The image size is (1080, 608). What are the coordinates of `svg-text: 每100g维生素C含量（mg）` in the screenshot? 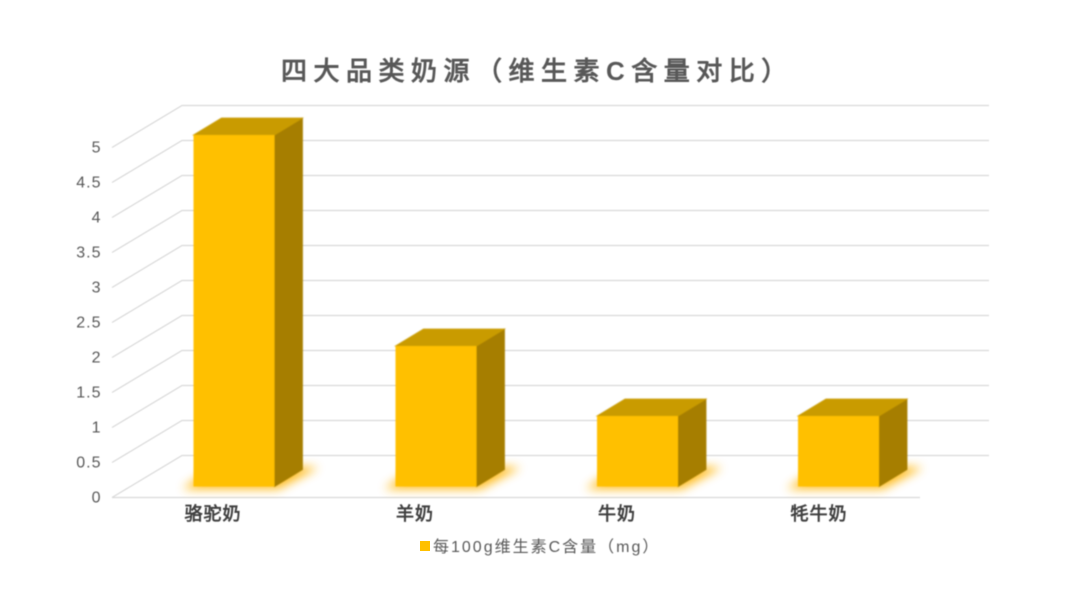 It's located at (546, 547).